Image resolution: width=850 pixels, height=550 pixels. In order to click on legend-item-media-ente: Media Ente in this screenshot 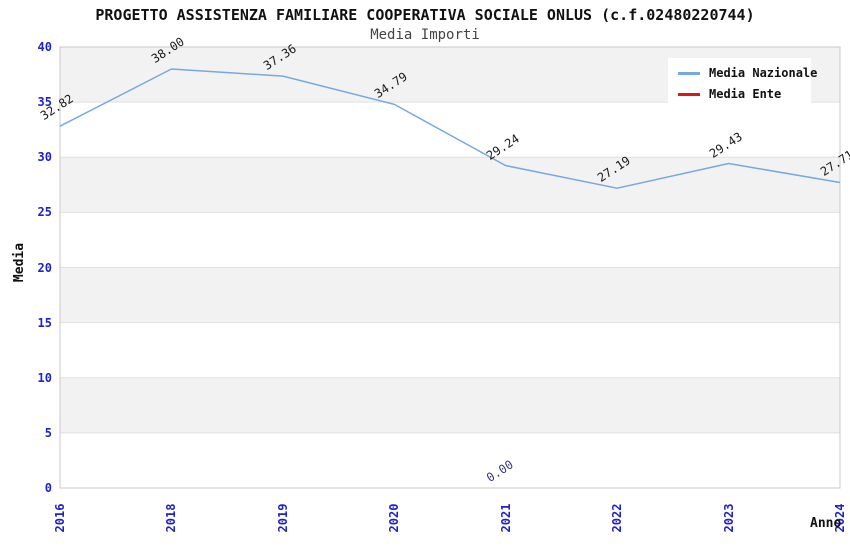, I will do `click(739, 94)`.